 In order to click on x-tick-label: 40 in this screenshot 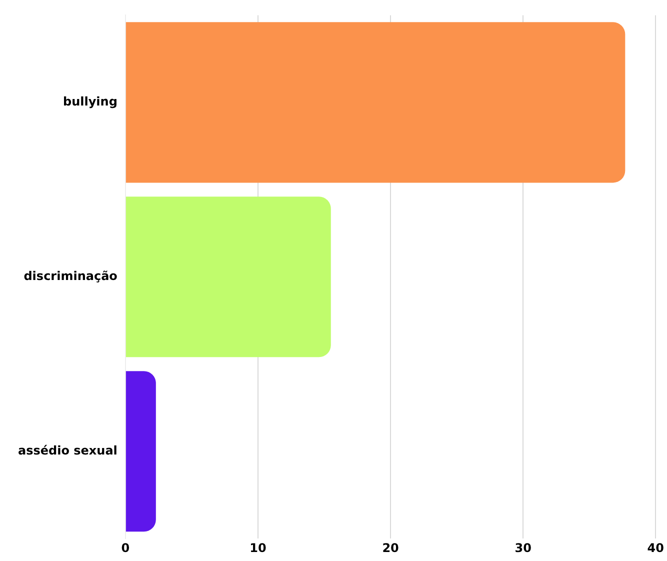, I will do `click(655, 547)`.